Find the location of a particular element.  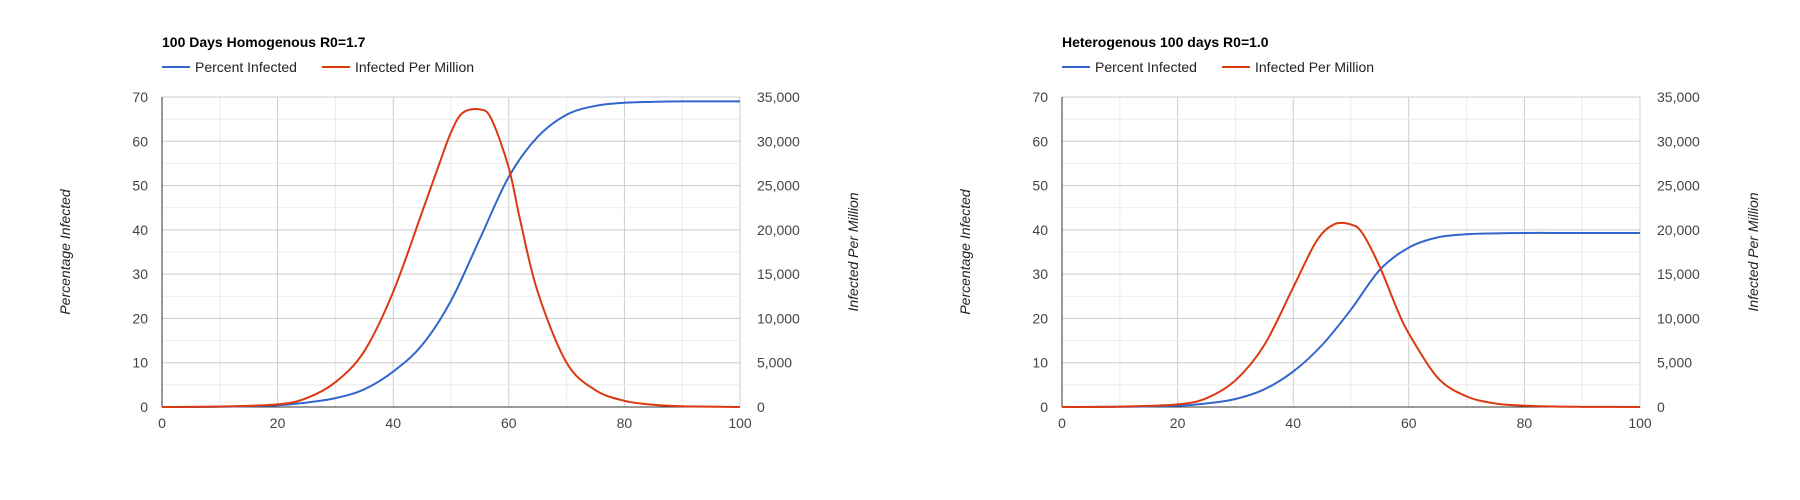

series-line-percent-infected is located at coordinates (1350, 319).